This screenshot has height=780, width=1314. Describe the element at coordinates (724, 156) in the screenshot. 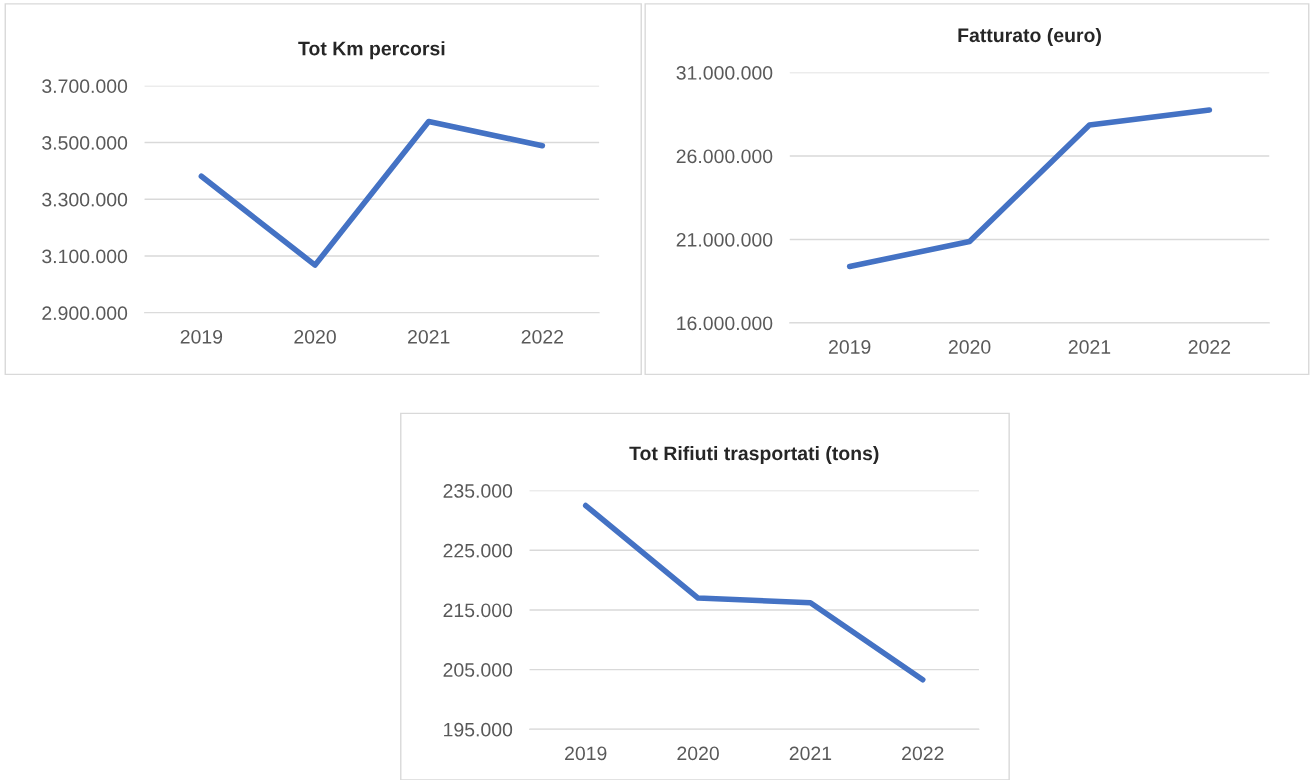

I see `y-tick-label: 26.000.000` at that location.